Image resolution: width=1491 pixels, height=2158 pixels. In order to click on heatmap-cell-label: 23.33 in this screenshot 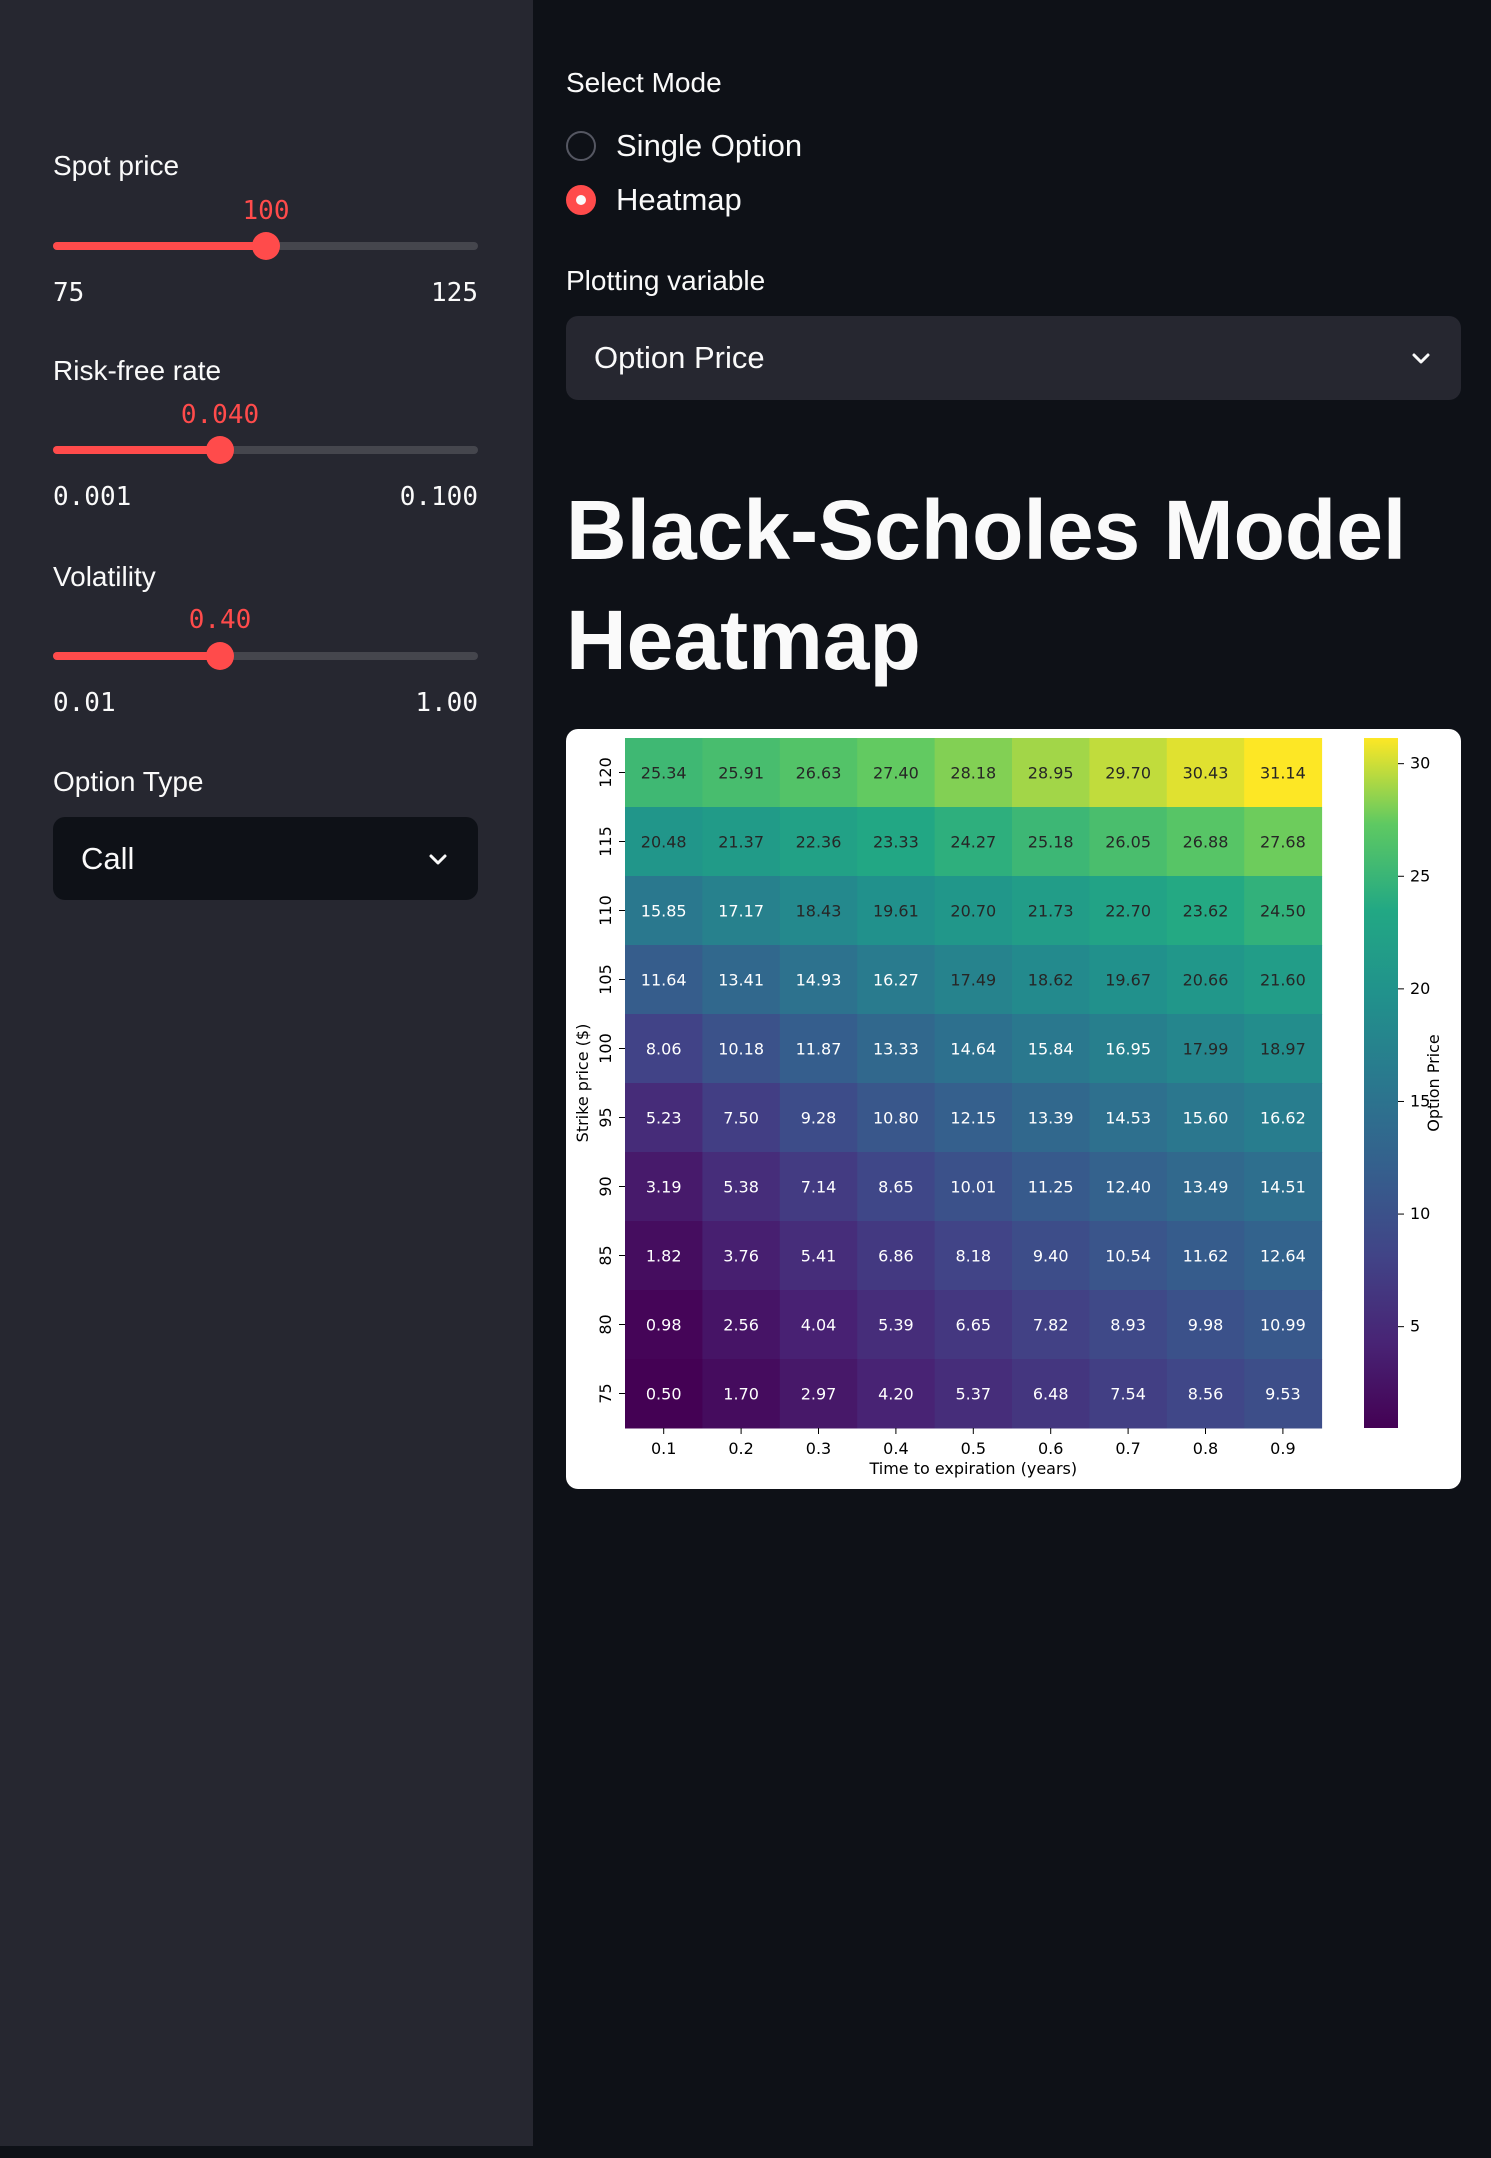, I will do `click(896, 842)`.